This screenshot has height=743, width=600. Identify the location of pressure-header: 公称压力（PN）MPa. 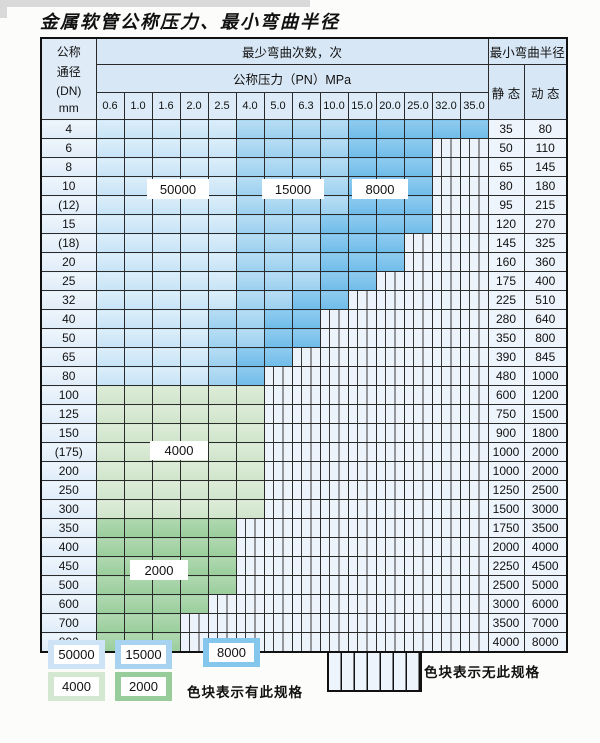
(292, 78).